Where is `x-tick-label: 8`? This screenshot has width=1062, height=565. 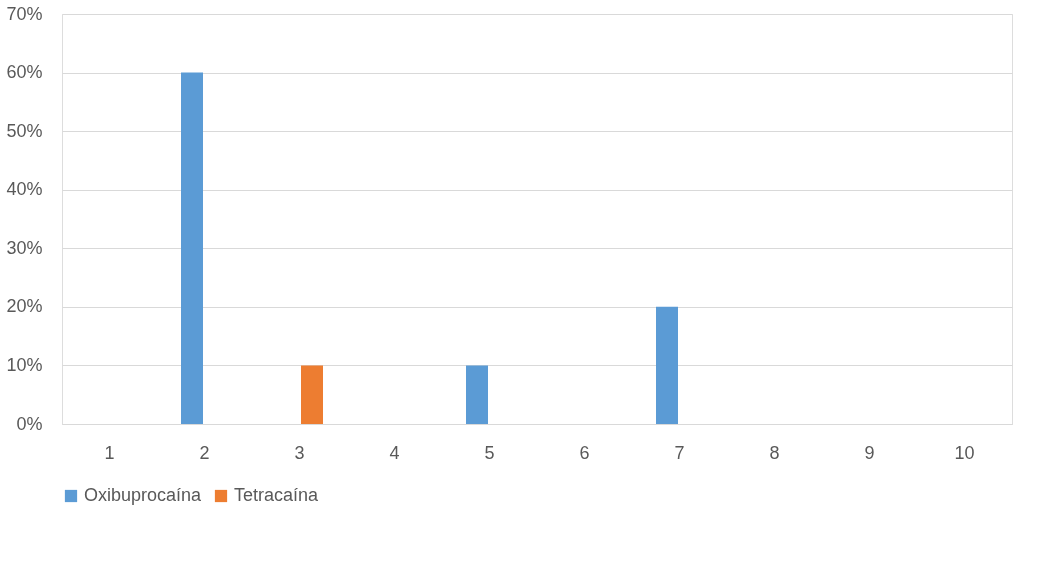
x-tick-label: 8 is located at coordinates (774, 452).